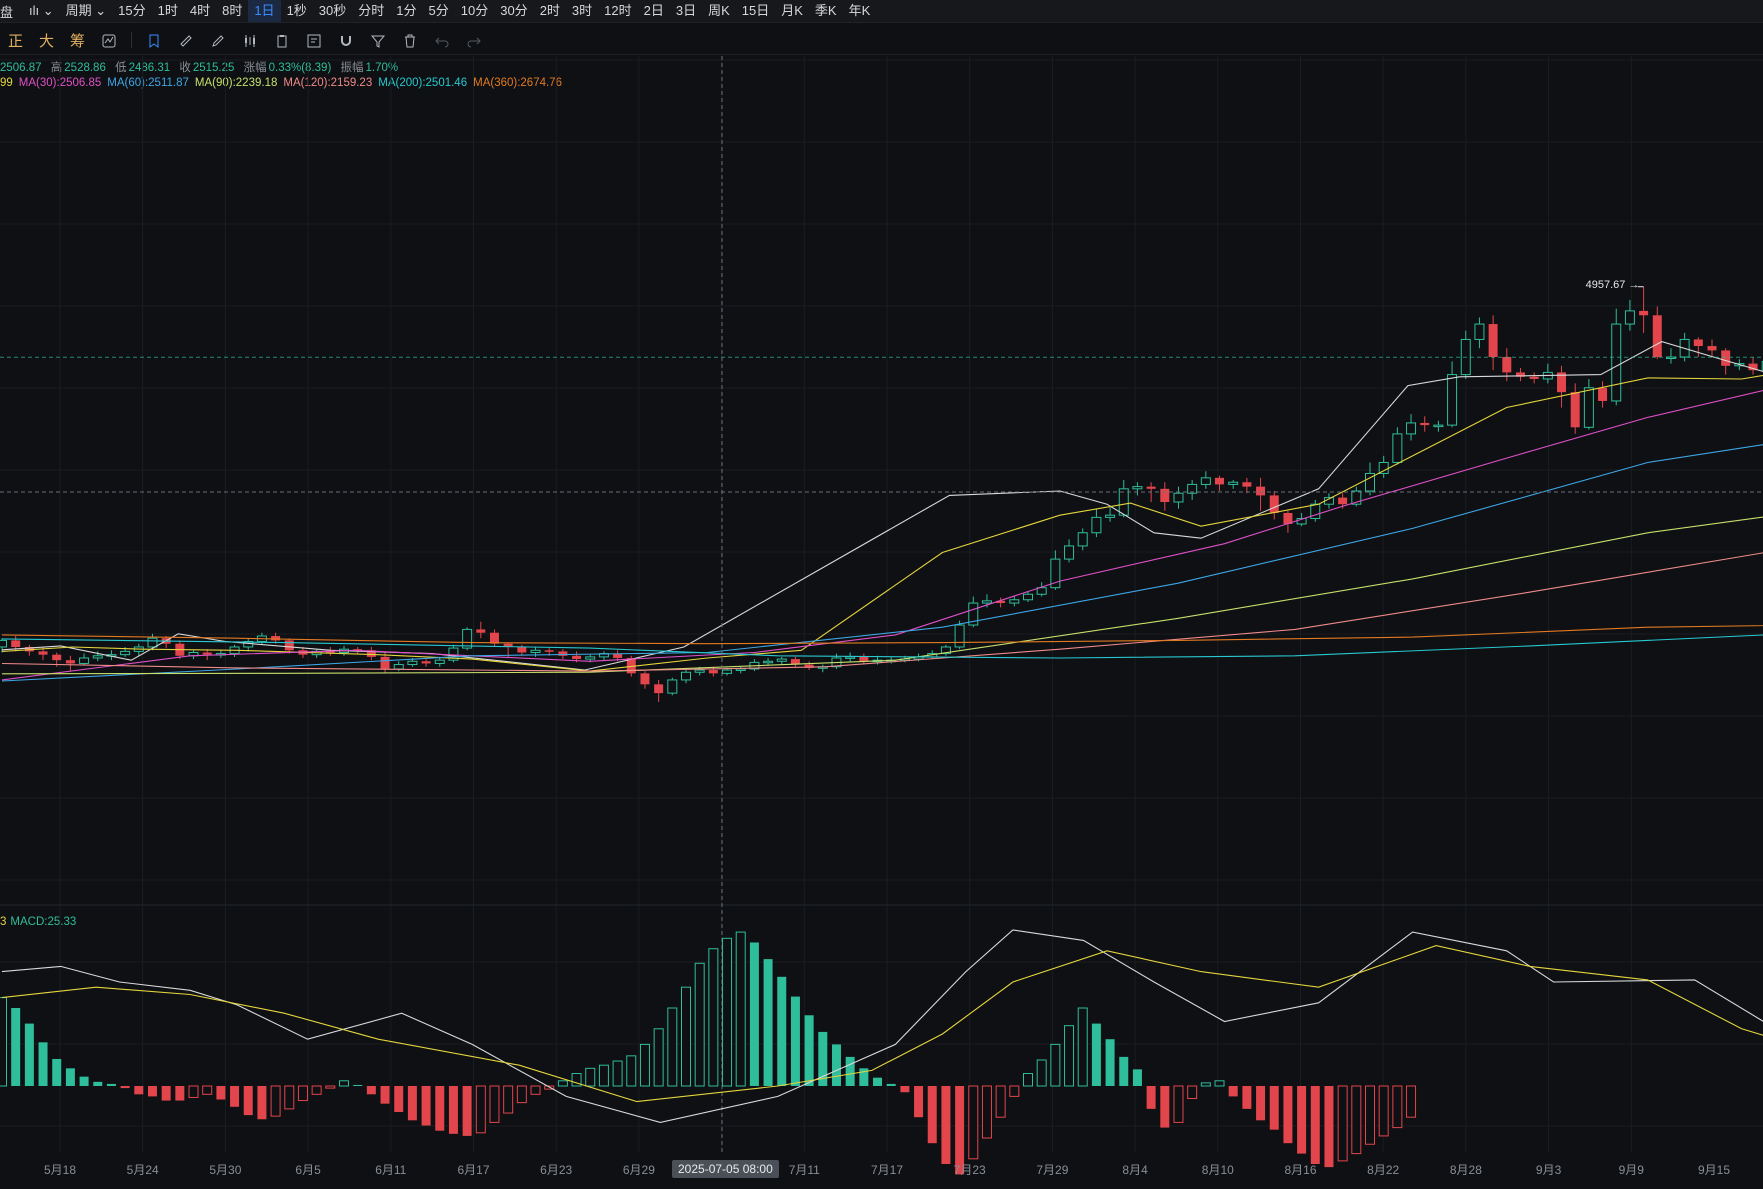  What do you see at coordinates (132, 10) in the screenshot?
I see `interval-tab: 15分` at bounding box center [132, 10].